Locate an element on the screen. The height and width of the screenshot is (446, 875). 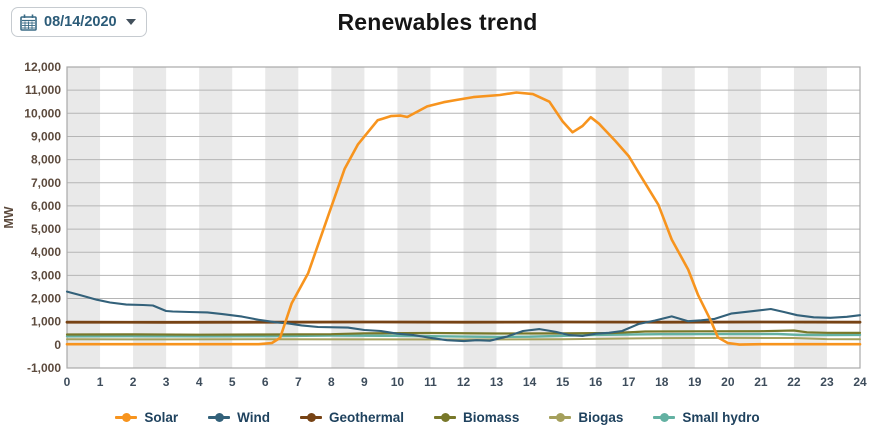
y-axis-tick-label: 1,000 is located at coordinates (46, 322).